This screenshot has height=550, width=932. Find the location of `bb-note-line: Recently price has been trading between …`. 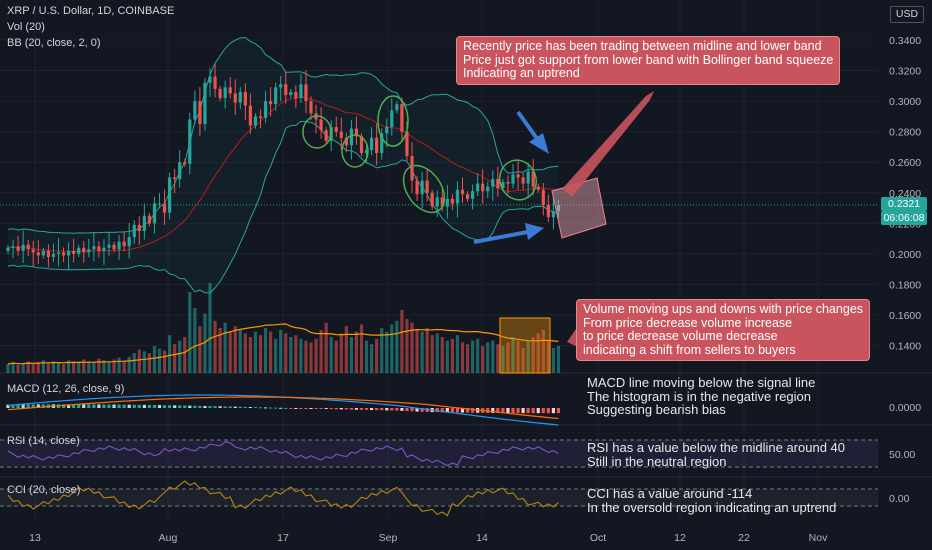

bb-note-line: Recently price has been trading between … is located at coordinates (642, 46).